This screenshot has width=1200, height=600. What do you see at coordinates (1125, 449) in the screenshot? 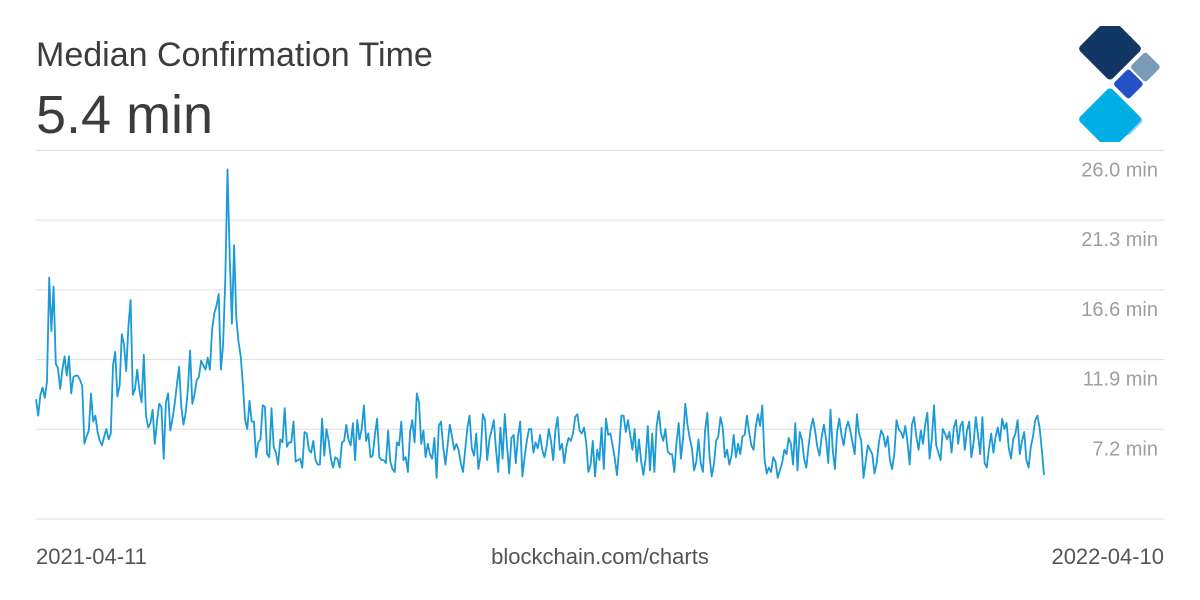
I see `y-tick-label: 7.2 min` at bounding box center [1125, 449].